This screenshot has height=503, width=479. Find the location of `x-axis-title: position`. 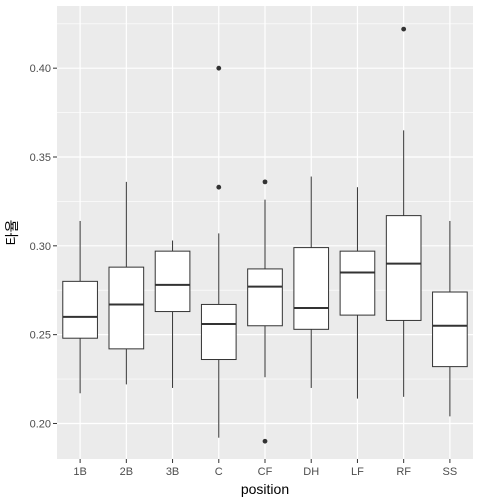

x-axis-title: position is located at coordinates (265, 489).